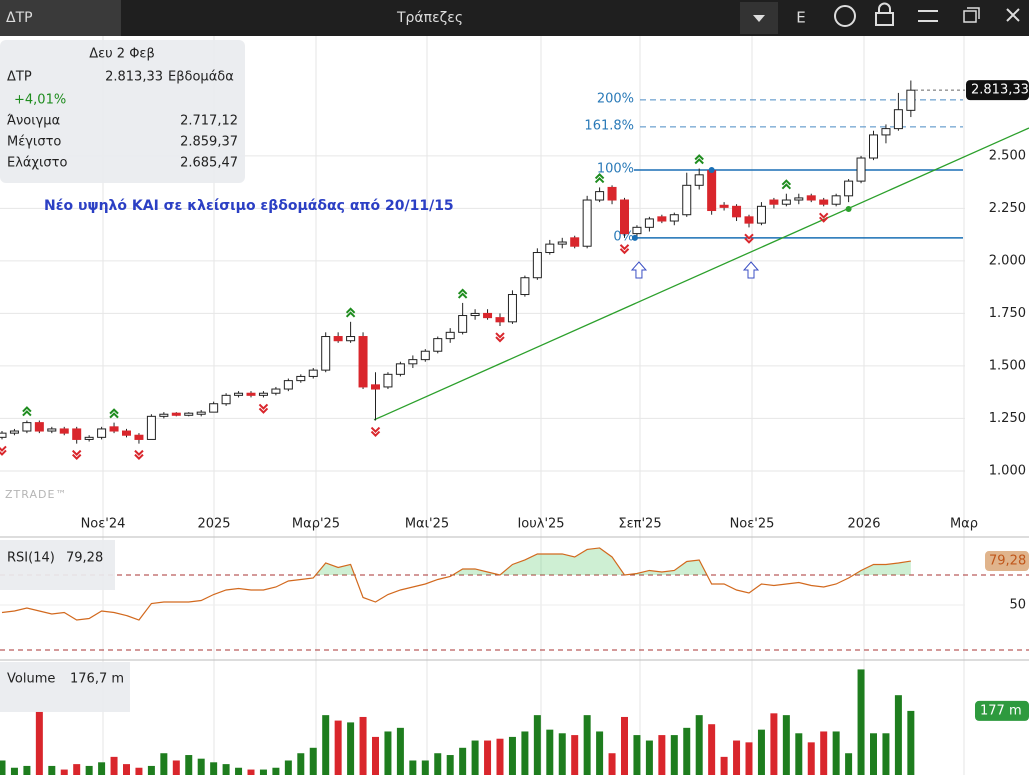 Image resolution: width=1029 pixels, height=775 pixels. Describe the element at coordinates (1007, 470) in the screenshot. I see `y-tick-label: 1.000` at that location.